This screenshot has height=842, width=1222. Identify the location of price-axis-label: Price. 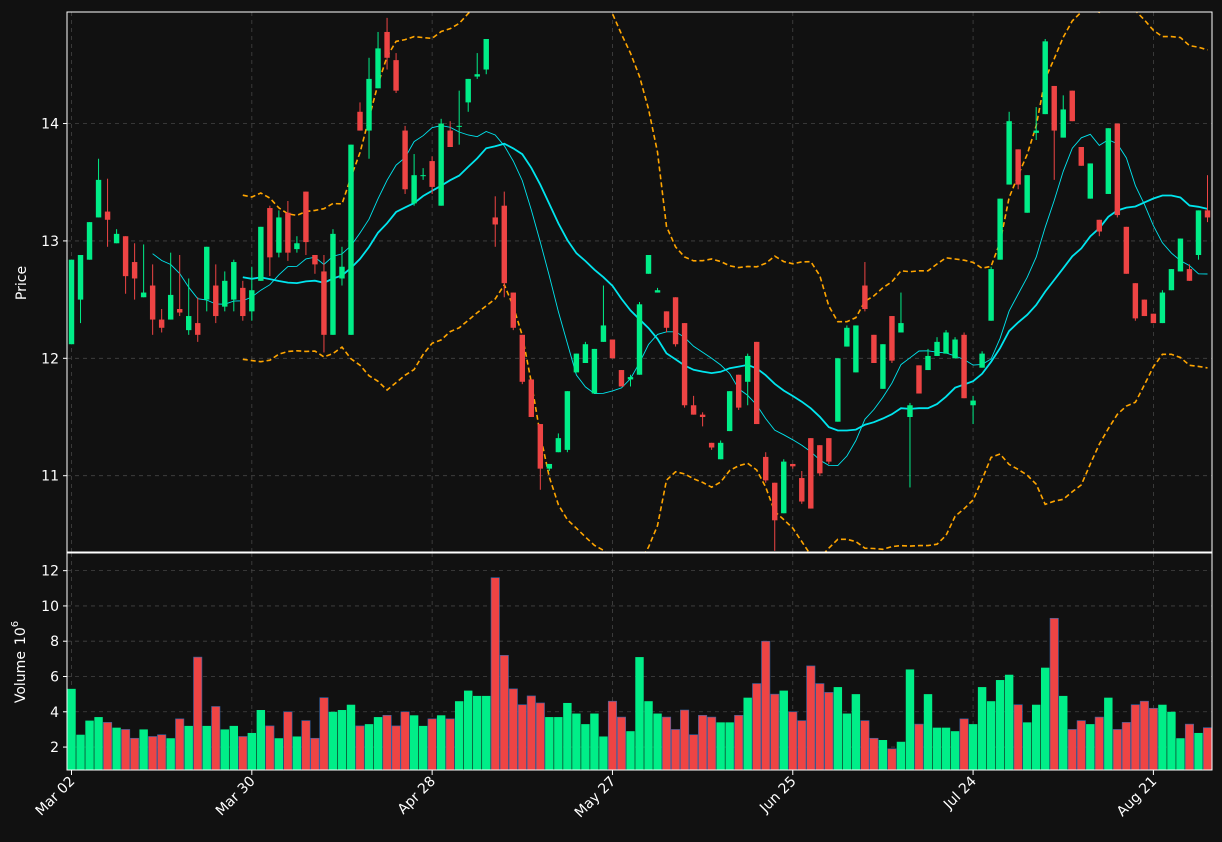
(22, 283).